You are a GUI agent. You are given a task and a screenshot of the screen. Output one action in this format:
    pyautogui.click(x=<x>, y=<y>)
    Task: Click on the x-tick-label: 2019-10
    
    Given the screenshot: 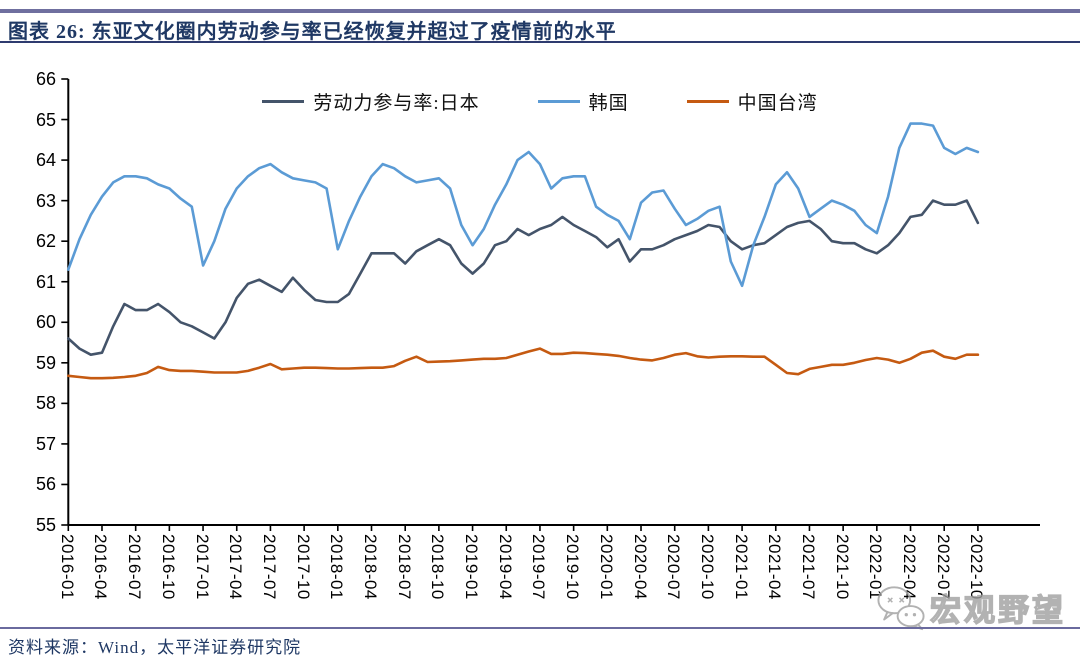 What is the action you would take?
    pyautogui.click(x=573, y=567)
    